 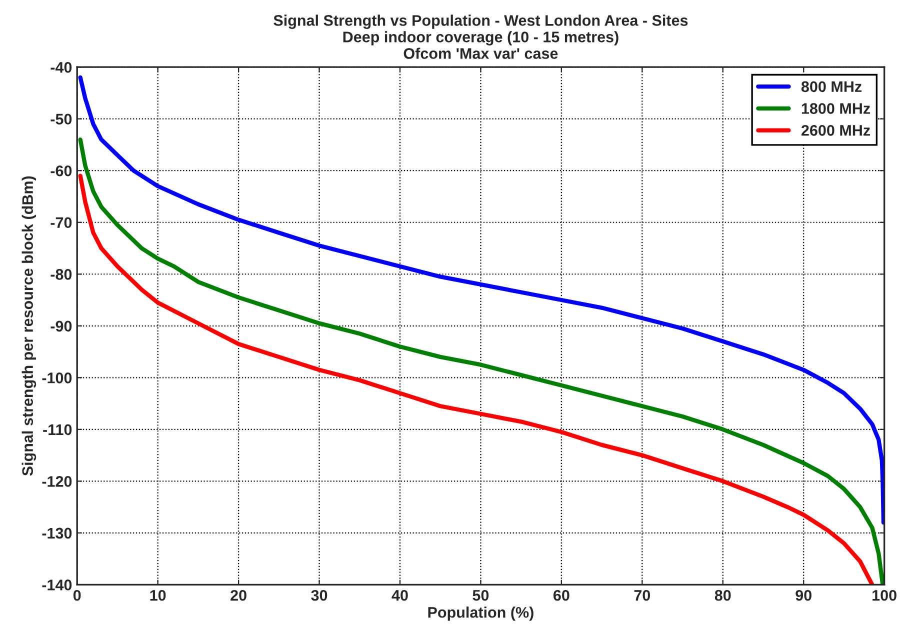 What do you see at coordinates (57, 533) in the screenshot?
I see `y-tick-label: -130` at bounding box center [57, 533].